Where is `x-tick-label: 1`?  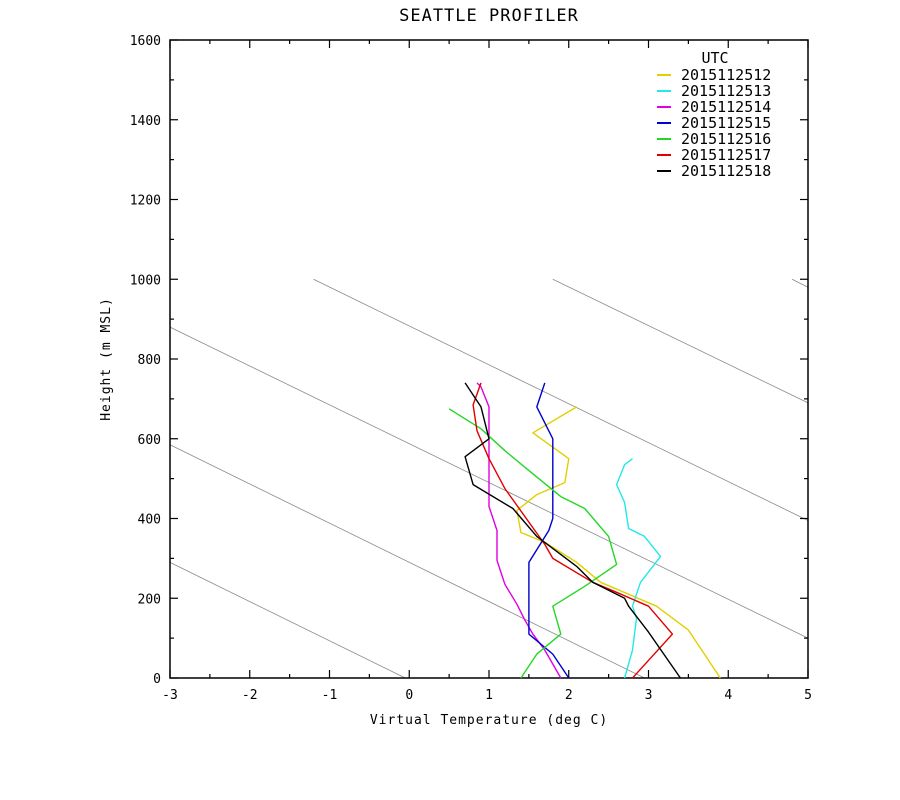
x-tick-label: 1 is located at coordinates (489, 695).